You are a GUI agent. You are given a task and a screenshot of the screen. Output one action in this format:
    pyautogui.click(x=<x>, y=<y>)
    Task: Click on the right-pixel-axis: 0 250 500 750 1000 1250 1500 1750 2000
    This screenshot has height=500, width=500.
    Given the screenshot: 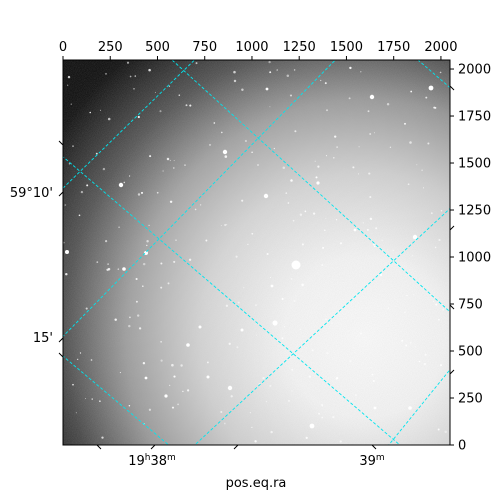 What is the action you would take?
    pyautogui.click(x=470, y=258)
    